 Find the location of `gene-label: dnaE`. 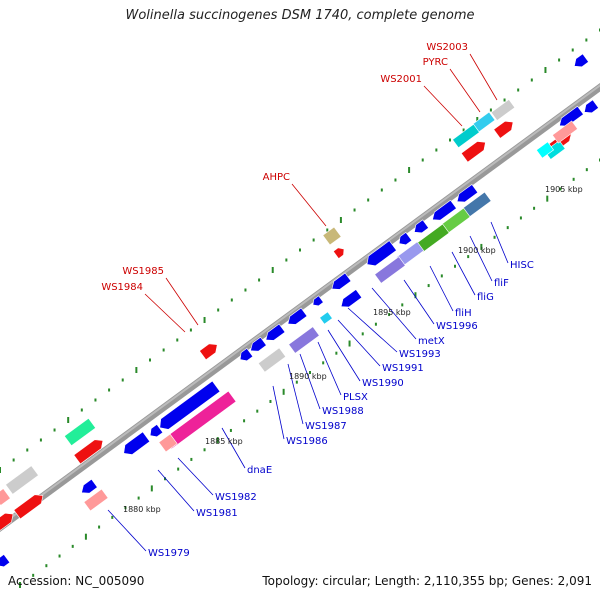

gene-label: dnaE is located at coordinates (259, 470).